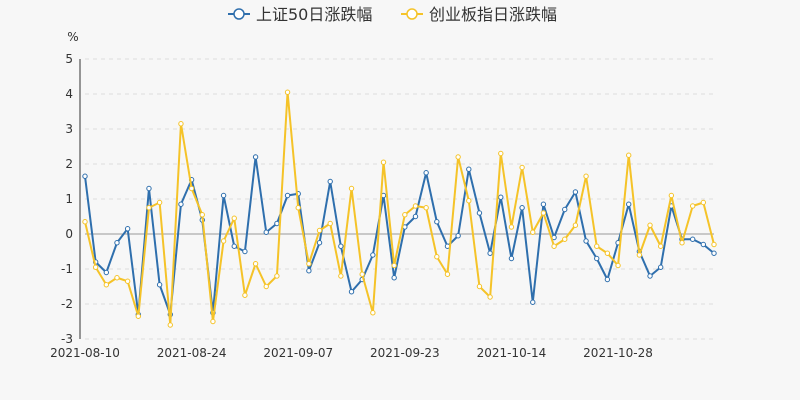 This screenshot has height=400, width=800. What do you see at coordinates (300, 14) in the screenshot?
I see `legend-item-1: 上证50日涨跌幅` at bounding box center [300, 14].